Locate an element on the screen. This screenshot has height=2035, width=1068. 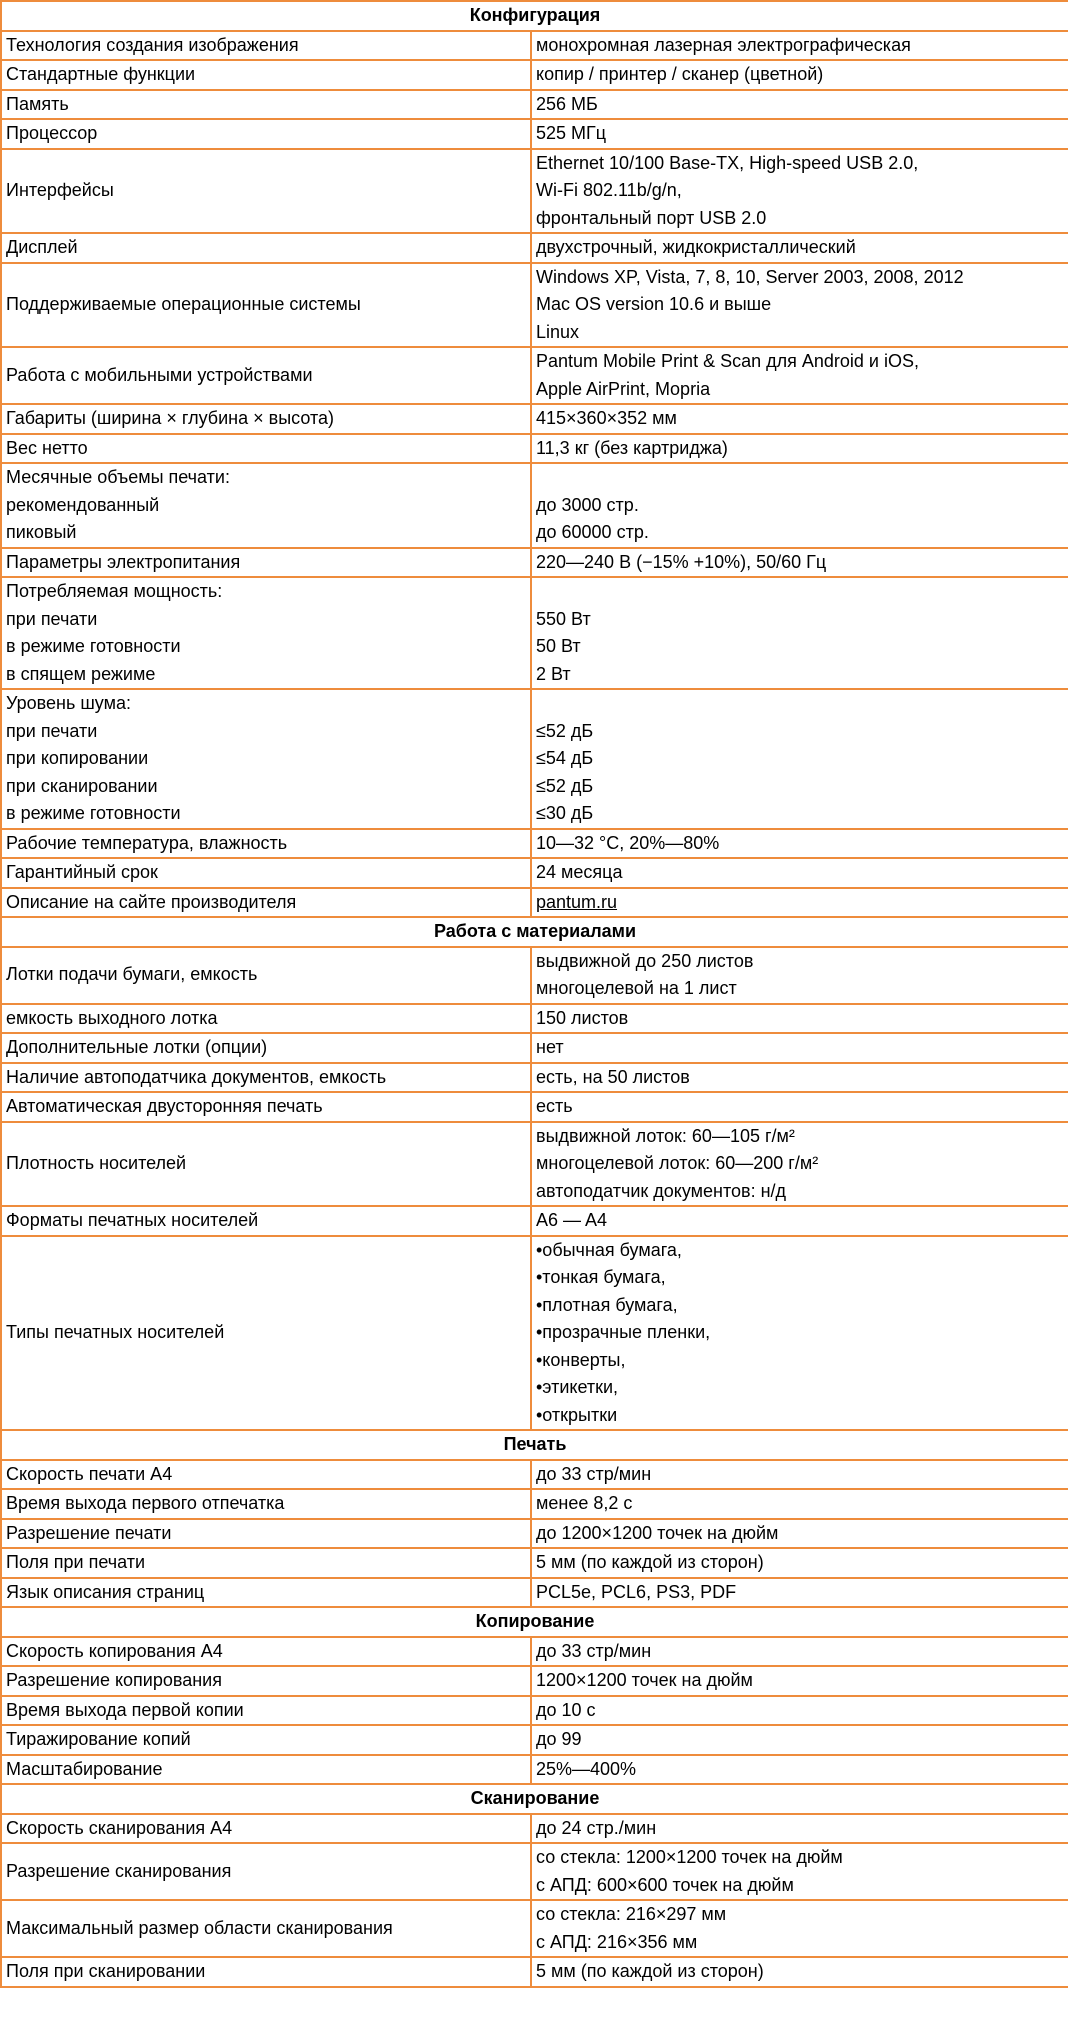
value-line: PCL5e, PCL6, PS3, PDF is located at coordinates (636, 1591).